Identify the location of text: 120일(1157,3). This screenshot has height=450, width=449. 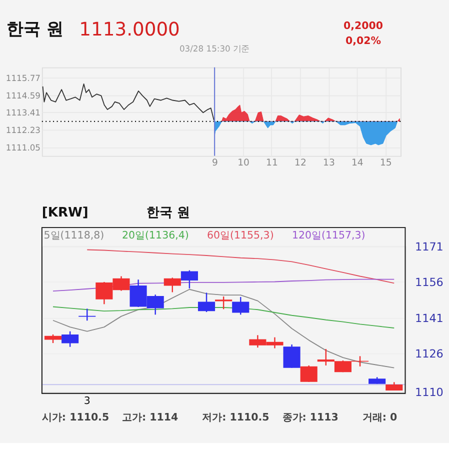
(329, 236).